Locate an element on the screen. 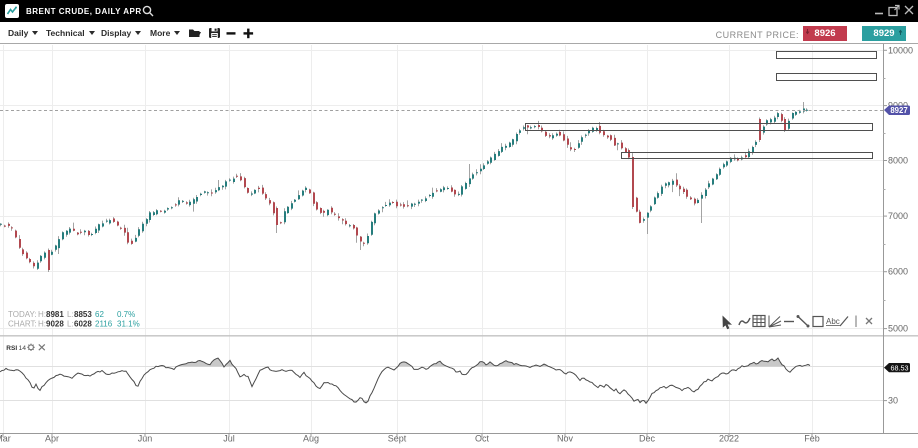  svg-text: 6028 is located at coordinates (83, 324).